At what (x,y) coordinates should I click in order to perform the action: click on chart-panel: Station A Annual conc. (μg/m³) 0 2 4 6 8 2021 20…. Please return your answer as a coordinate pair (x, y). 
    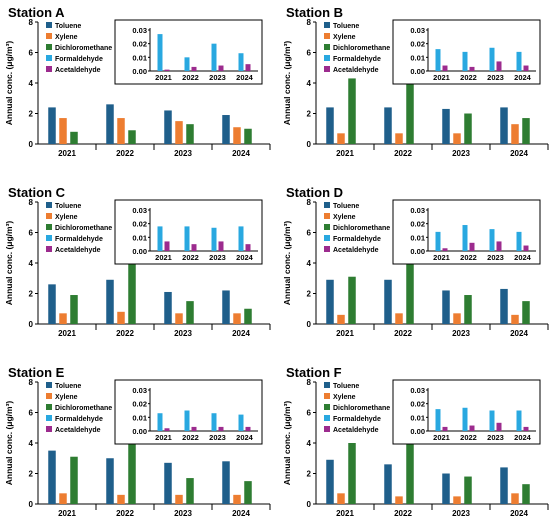
    Looking at the image, I should click on (137, 81).